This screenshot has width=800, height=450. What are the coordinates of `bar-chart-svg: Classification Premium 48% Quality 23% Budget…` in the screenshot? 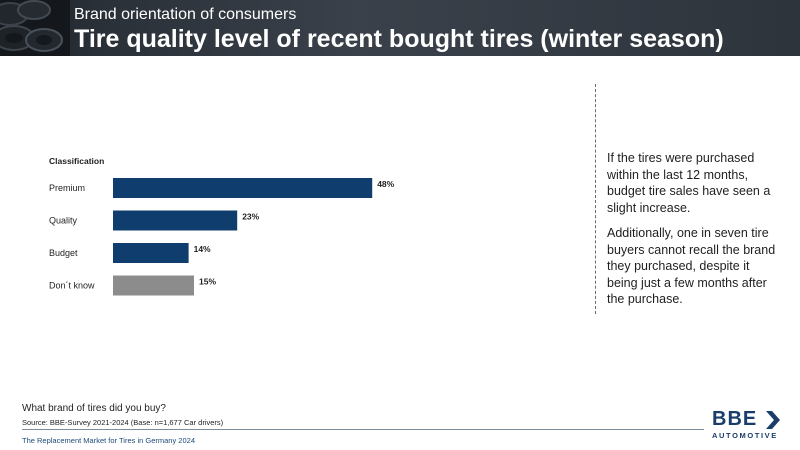 It's located at (222, 226).